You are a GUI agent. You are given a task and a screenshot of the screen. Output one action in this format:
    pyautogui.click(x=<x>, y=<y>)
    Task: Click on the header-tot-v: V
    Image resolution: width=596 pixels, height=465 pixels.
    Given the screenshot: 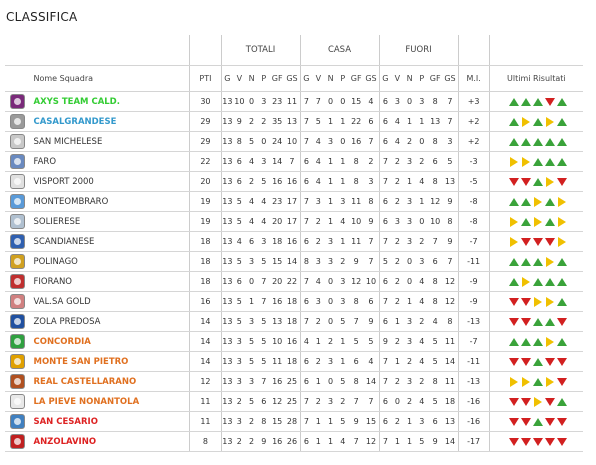 What is the action you would take?
    pyautogui.click(x=239, y=78)
    